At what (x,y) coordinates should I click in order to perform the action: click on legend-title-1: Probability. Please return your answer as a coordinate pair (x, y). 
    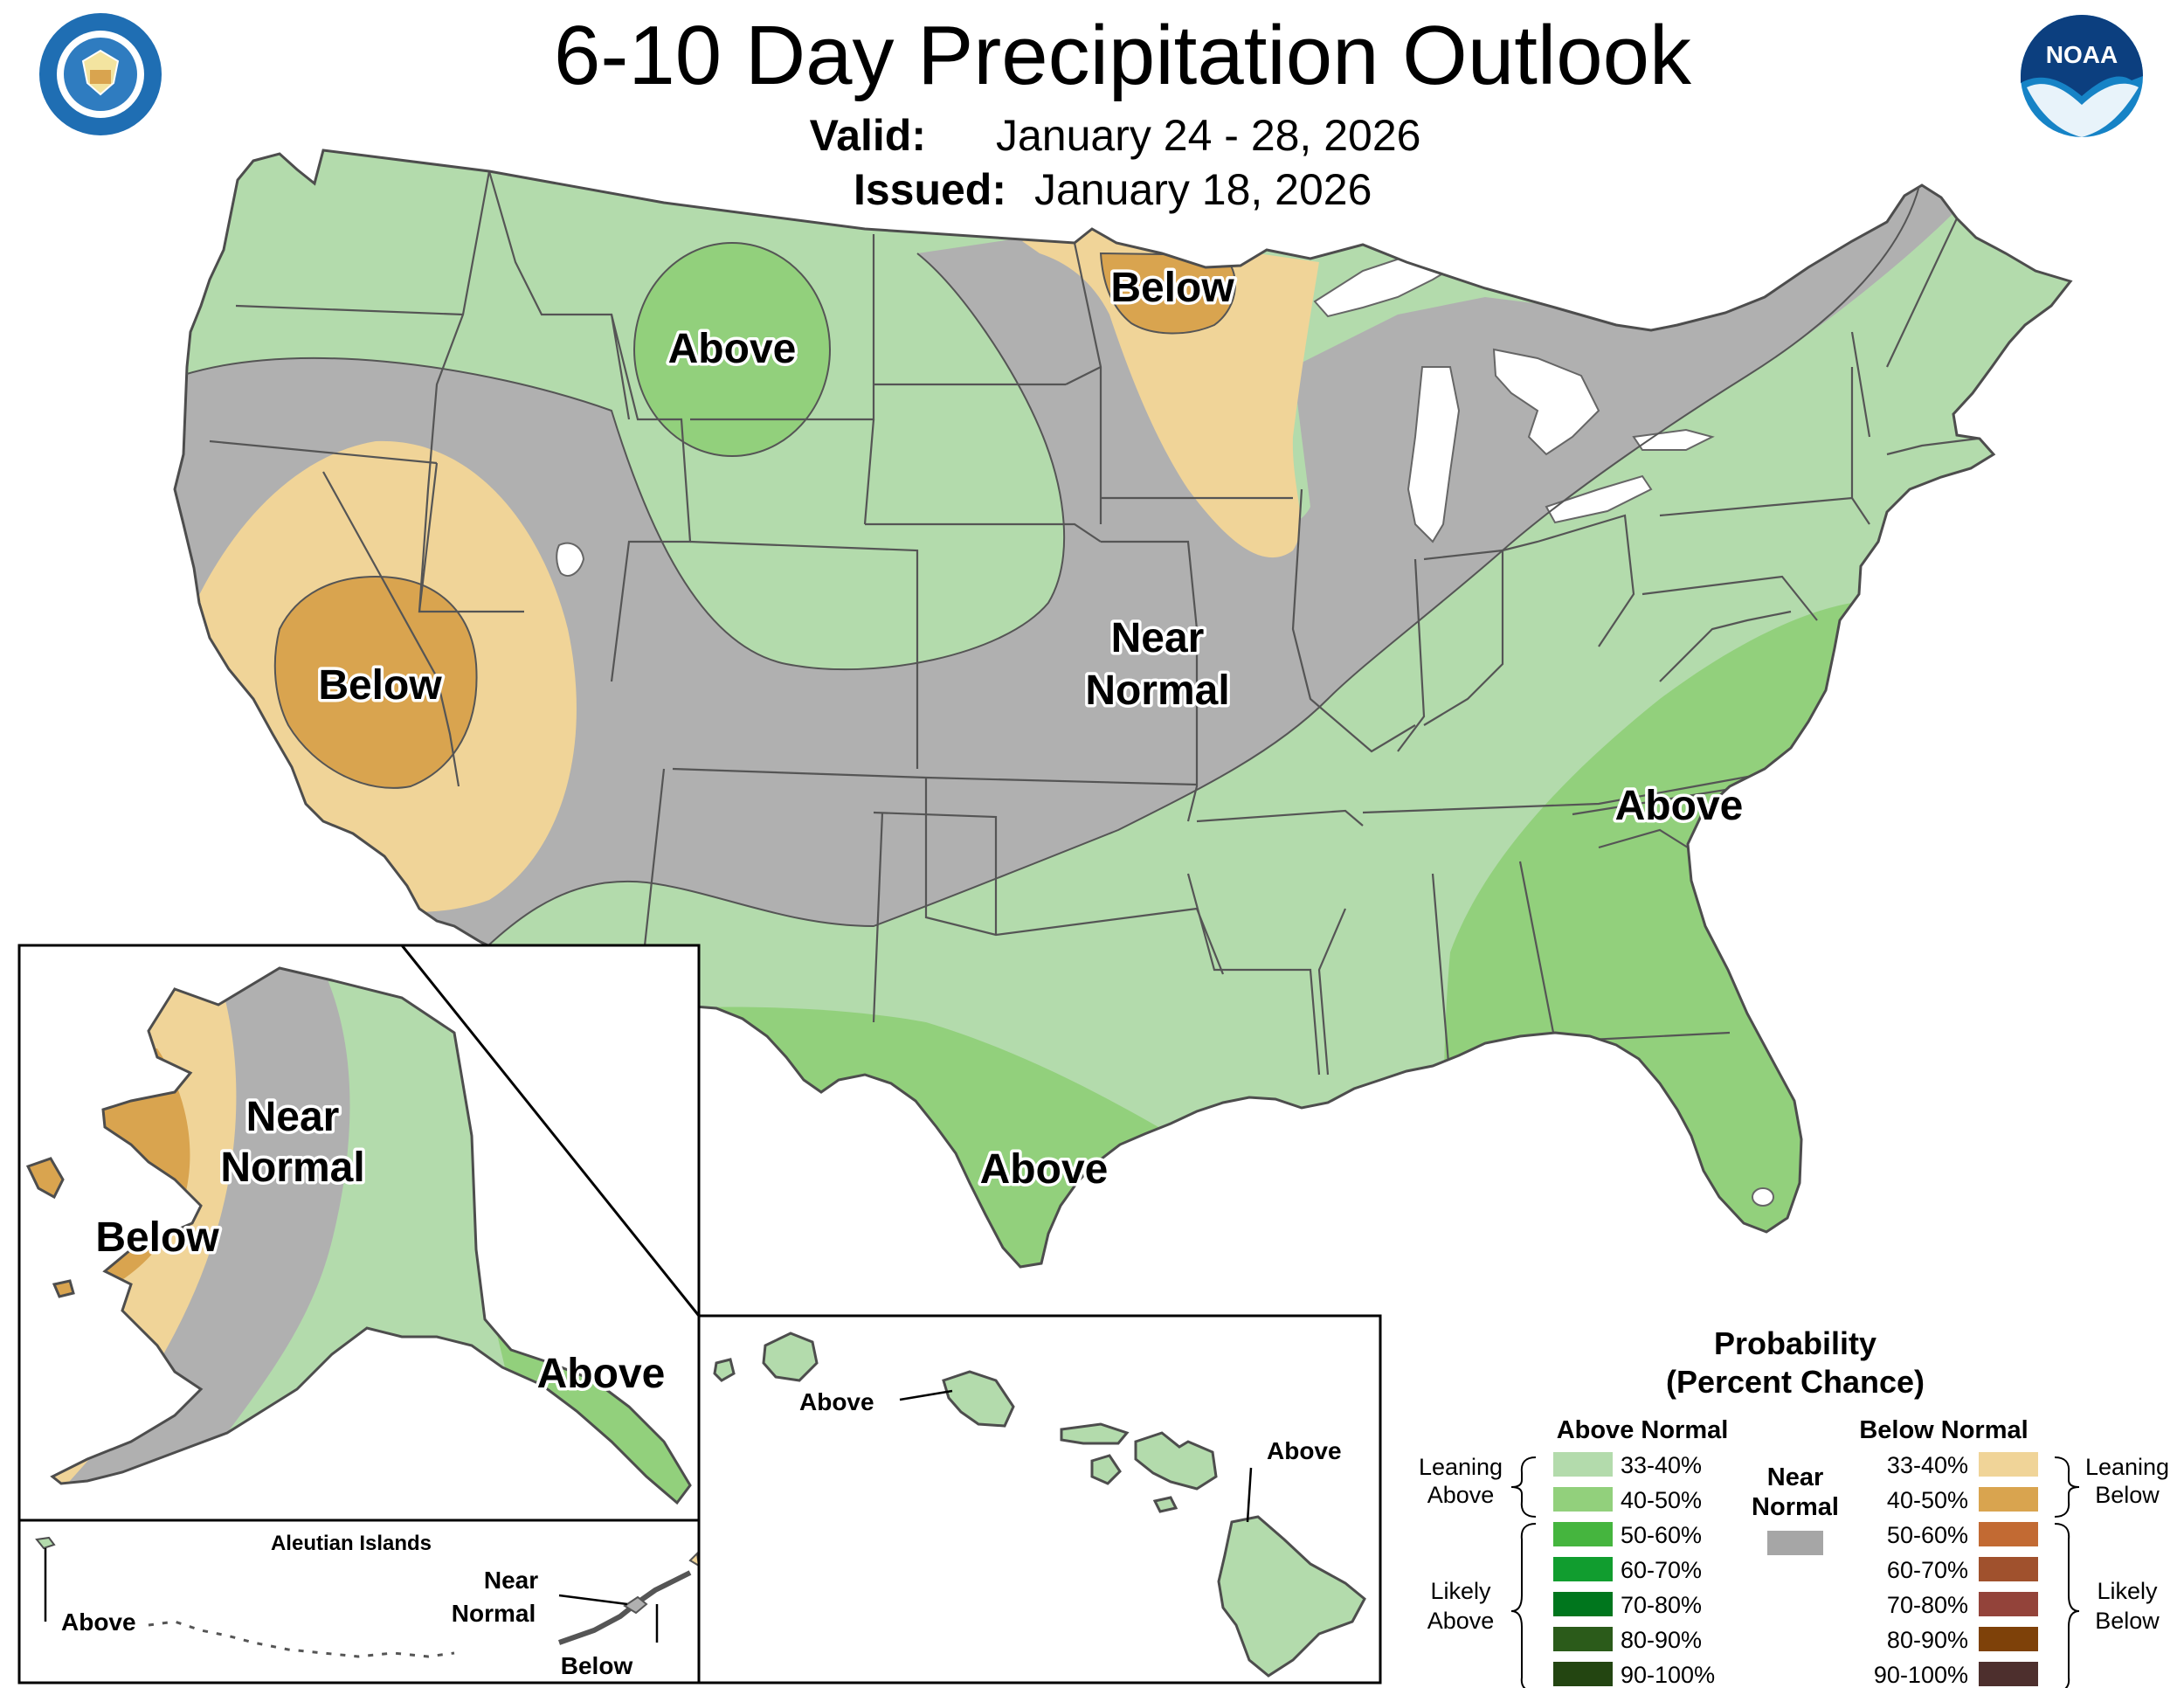
    Looking at the image, I should click on (1795, 1343).